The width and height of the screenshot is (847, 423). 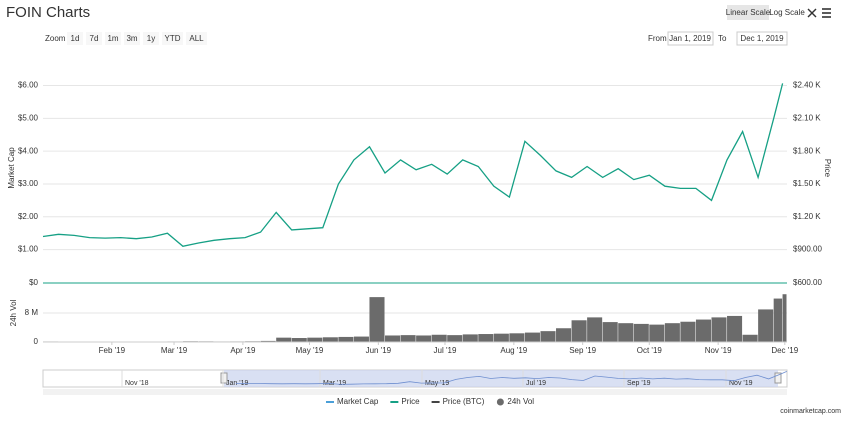 What do you see at coordinates (748, 12) in the screenshot?
I see `scale-button: Linear Scale` at bounding box center [748, 12].